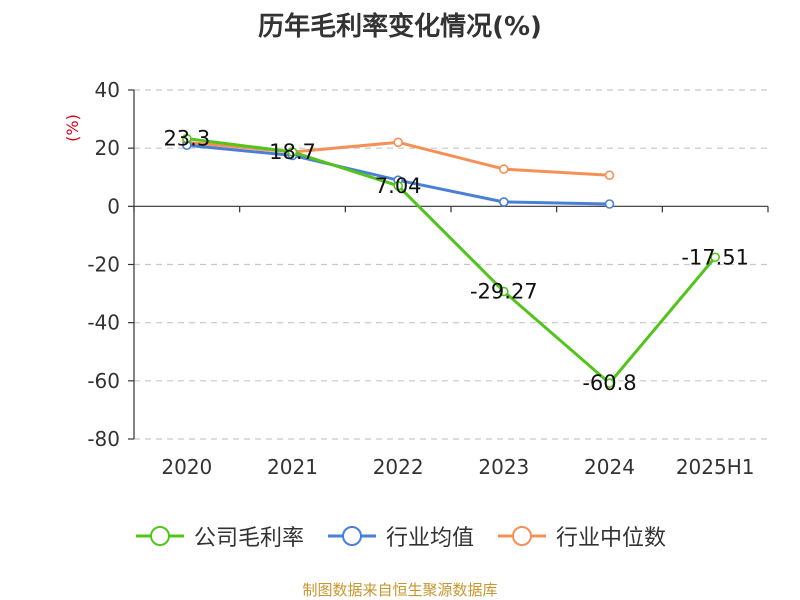  Describe the element at coordinates (715, 467) in the screenshot. I see `x-tick-label: 2025H1` at that location.